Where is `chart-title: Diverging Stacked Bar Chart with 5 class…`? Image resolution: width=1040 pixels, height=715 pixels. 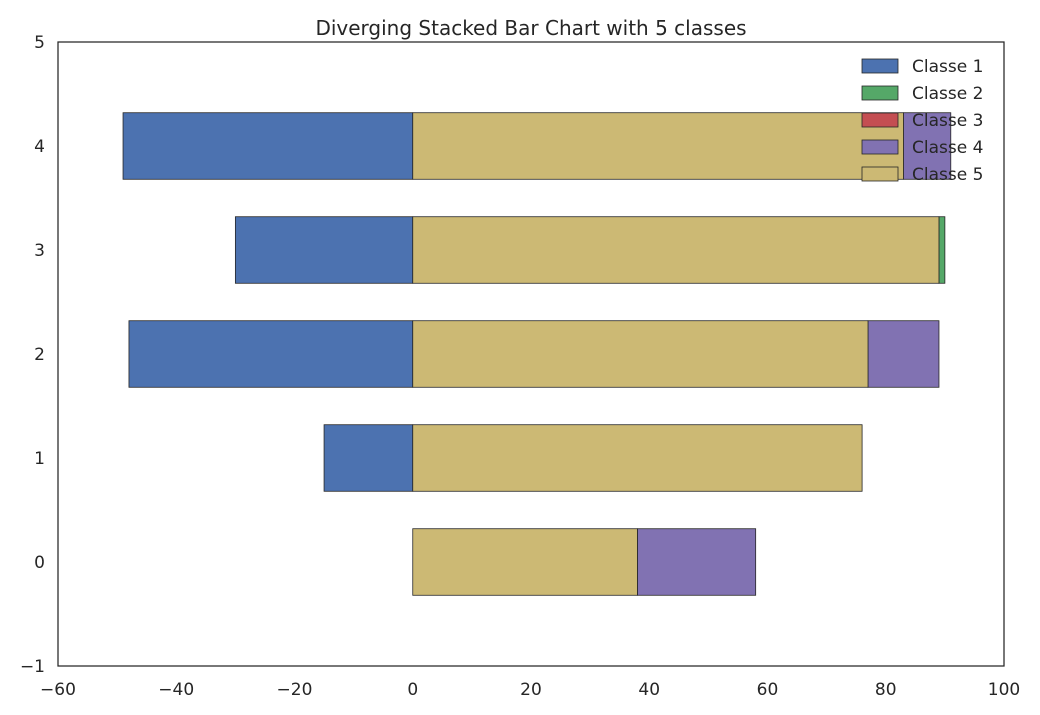
chart-title: Diverging Stacked Bar Chart with 5 class… is located at coordinates (530, 28).